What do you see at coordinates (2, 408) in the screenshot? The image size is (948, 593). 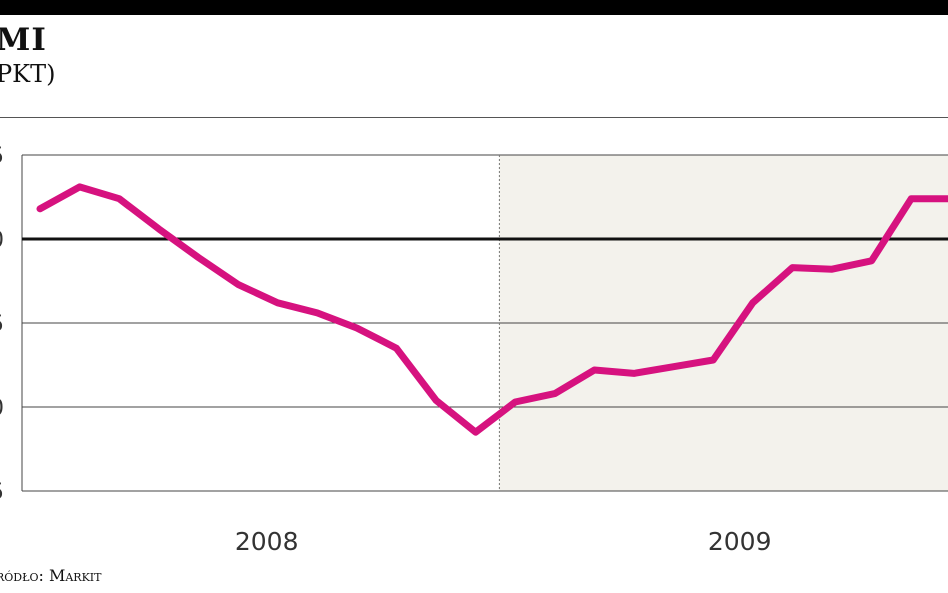 I see `y-tick-label-40: 40` at bounding box center [2, 408].